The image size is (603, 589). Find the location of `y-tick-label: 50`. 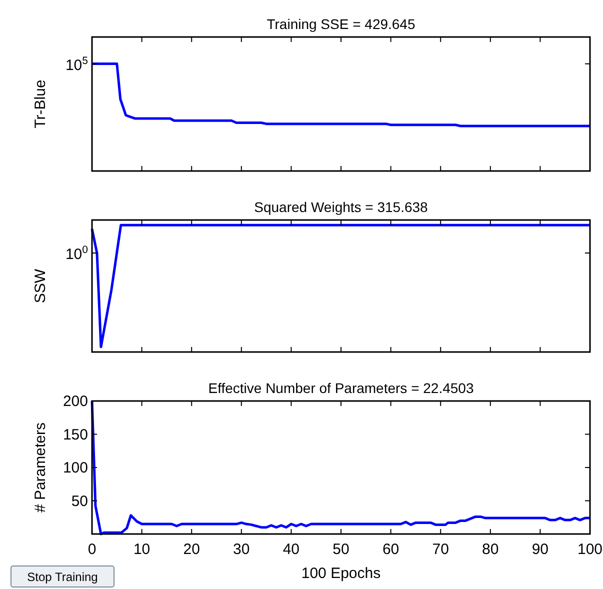

y-tick-label: 50 is located at coordinates (79, 501).